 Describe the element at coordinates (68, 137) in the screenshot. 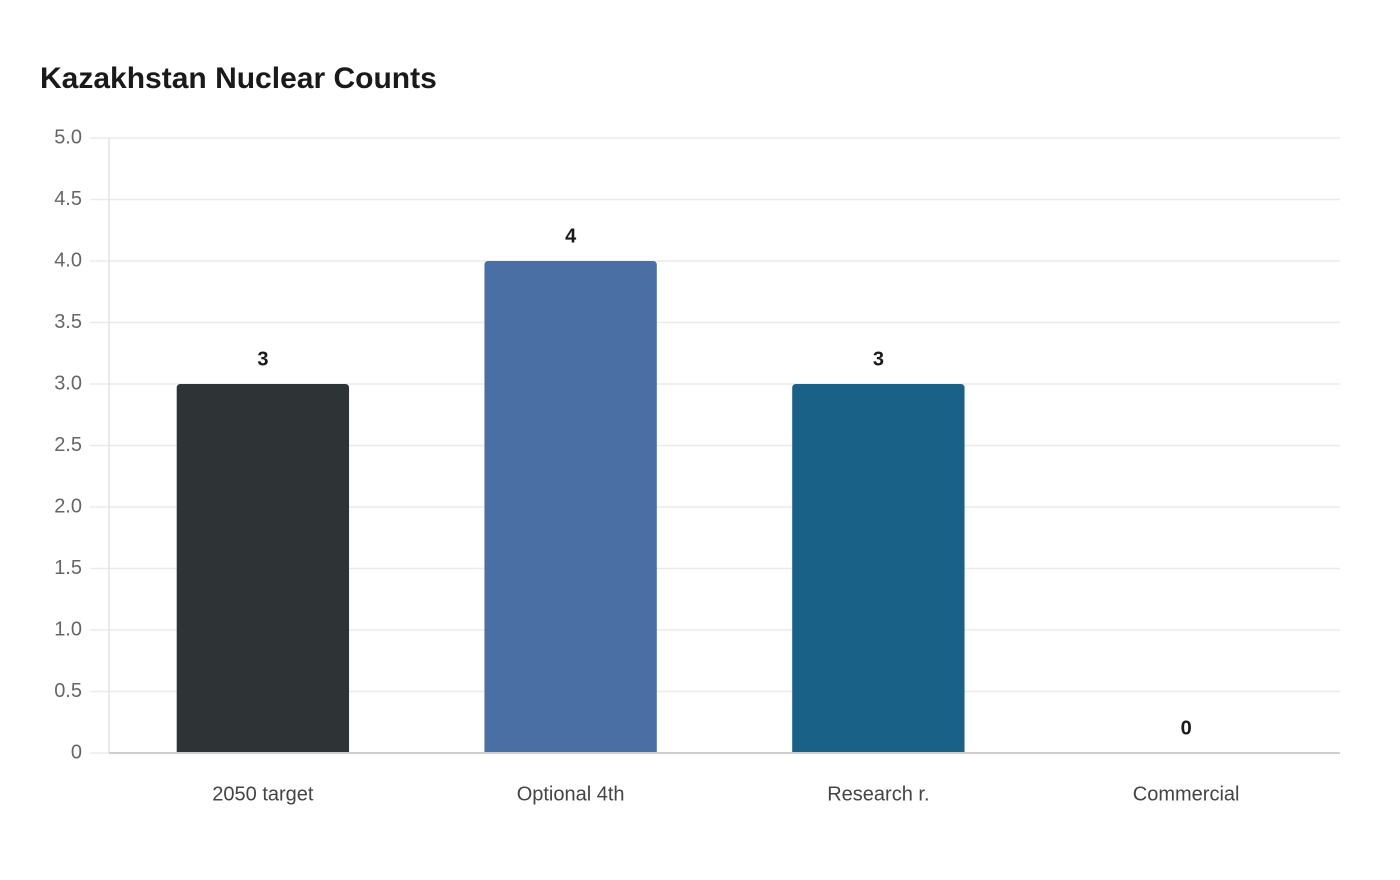

I see `y-tick-label: 5.0` at that location.